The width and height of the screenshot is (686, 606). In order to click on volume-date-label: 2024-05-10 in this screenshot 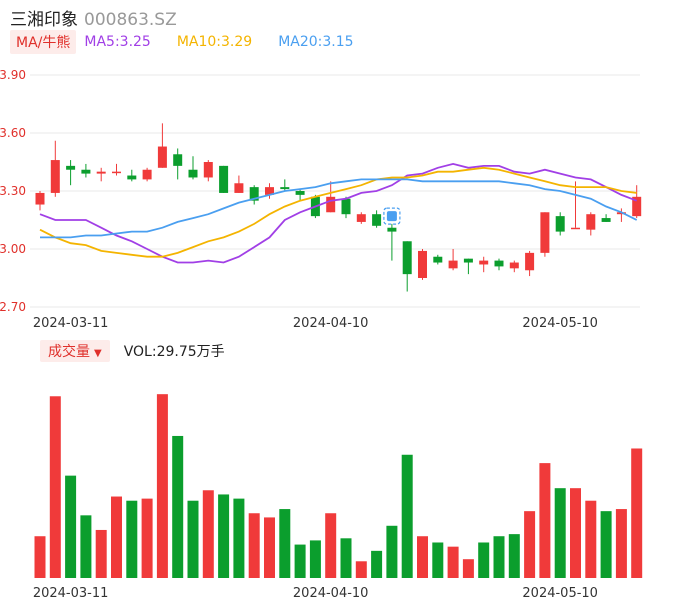, I will do `click(560, 593)`.